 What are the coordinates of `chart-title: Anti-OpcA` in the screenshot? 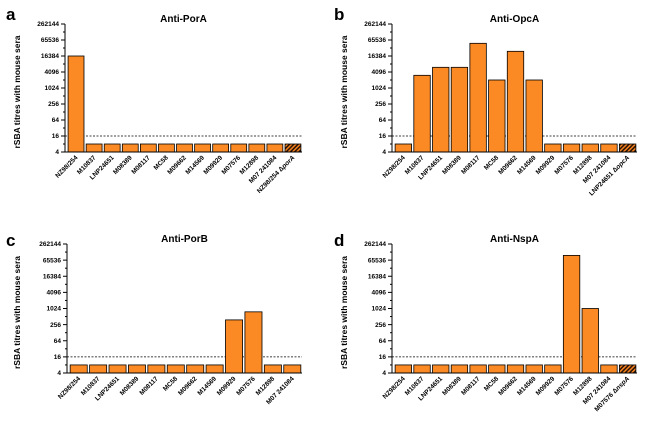 It's located at (514, 19).